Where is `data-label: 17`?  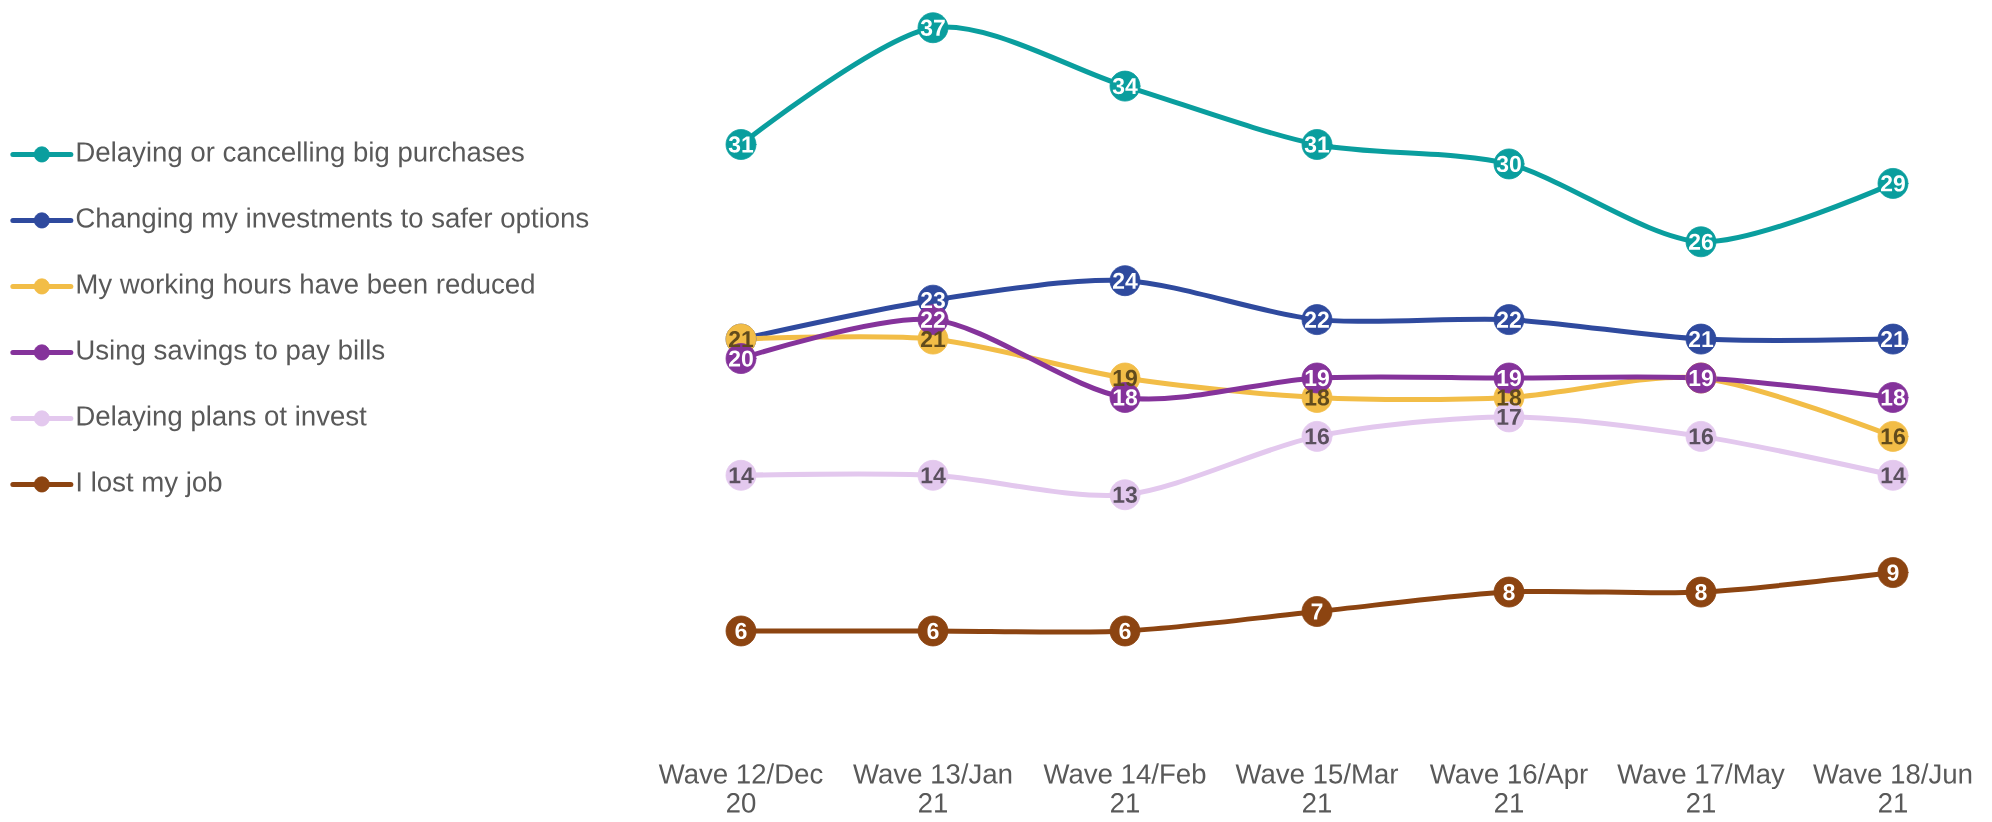 data-label: 17 is located at coordinates (1509, 417).